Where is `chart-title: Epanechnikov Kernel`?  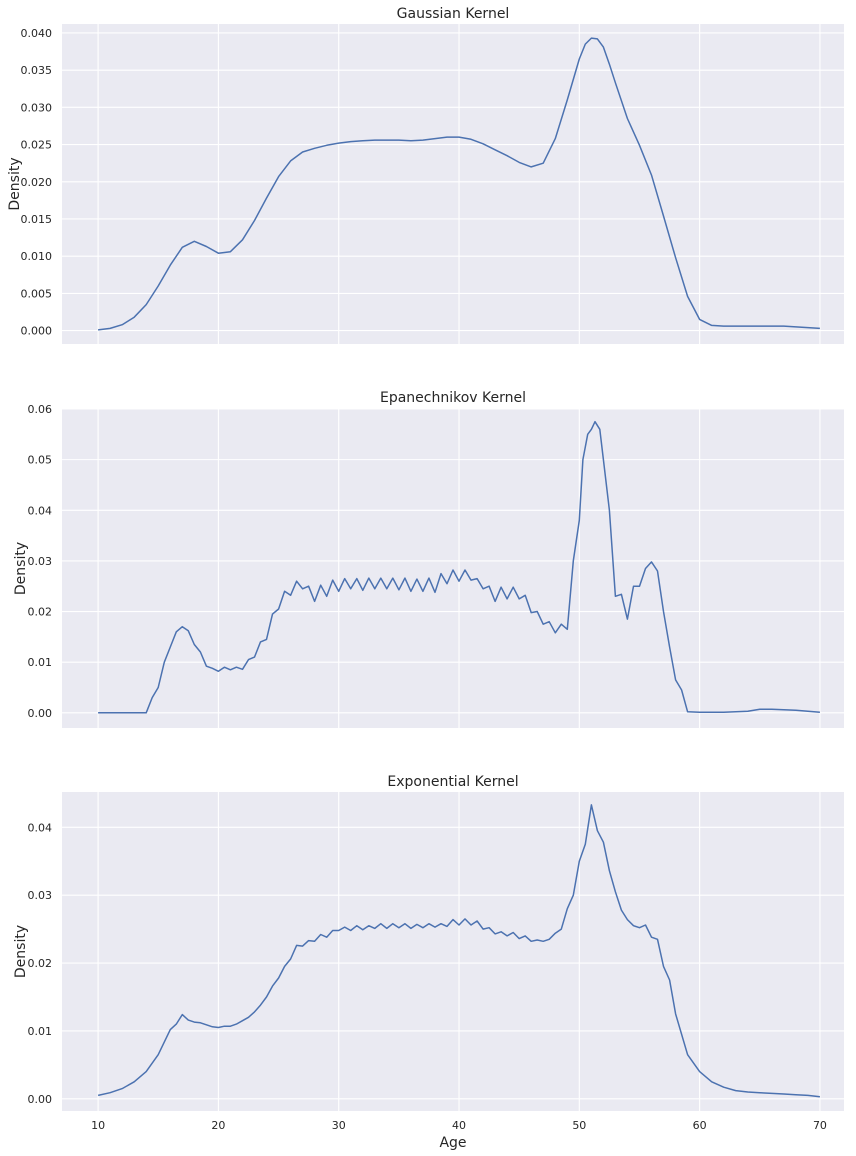 chart-title: Epanechnikov Kernel is located at coordinates (453, 398).